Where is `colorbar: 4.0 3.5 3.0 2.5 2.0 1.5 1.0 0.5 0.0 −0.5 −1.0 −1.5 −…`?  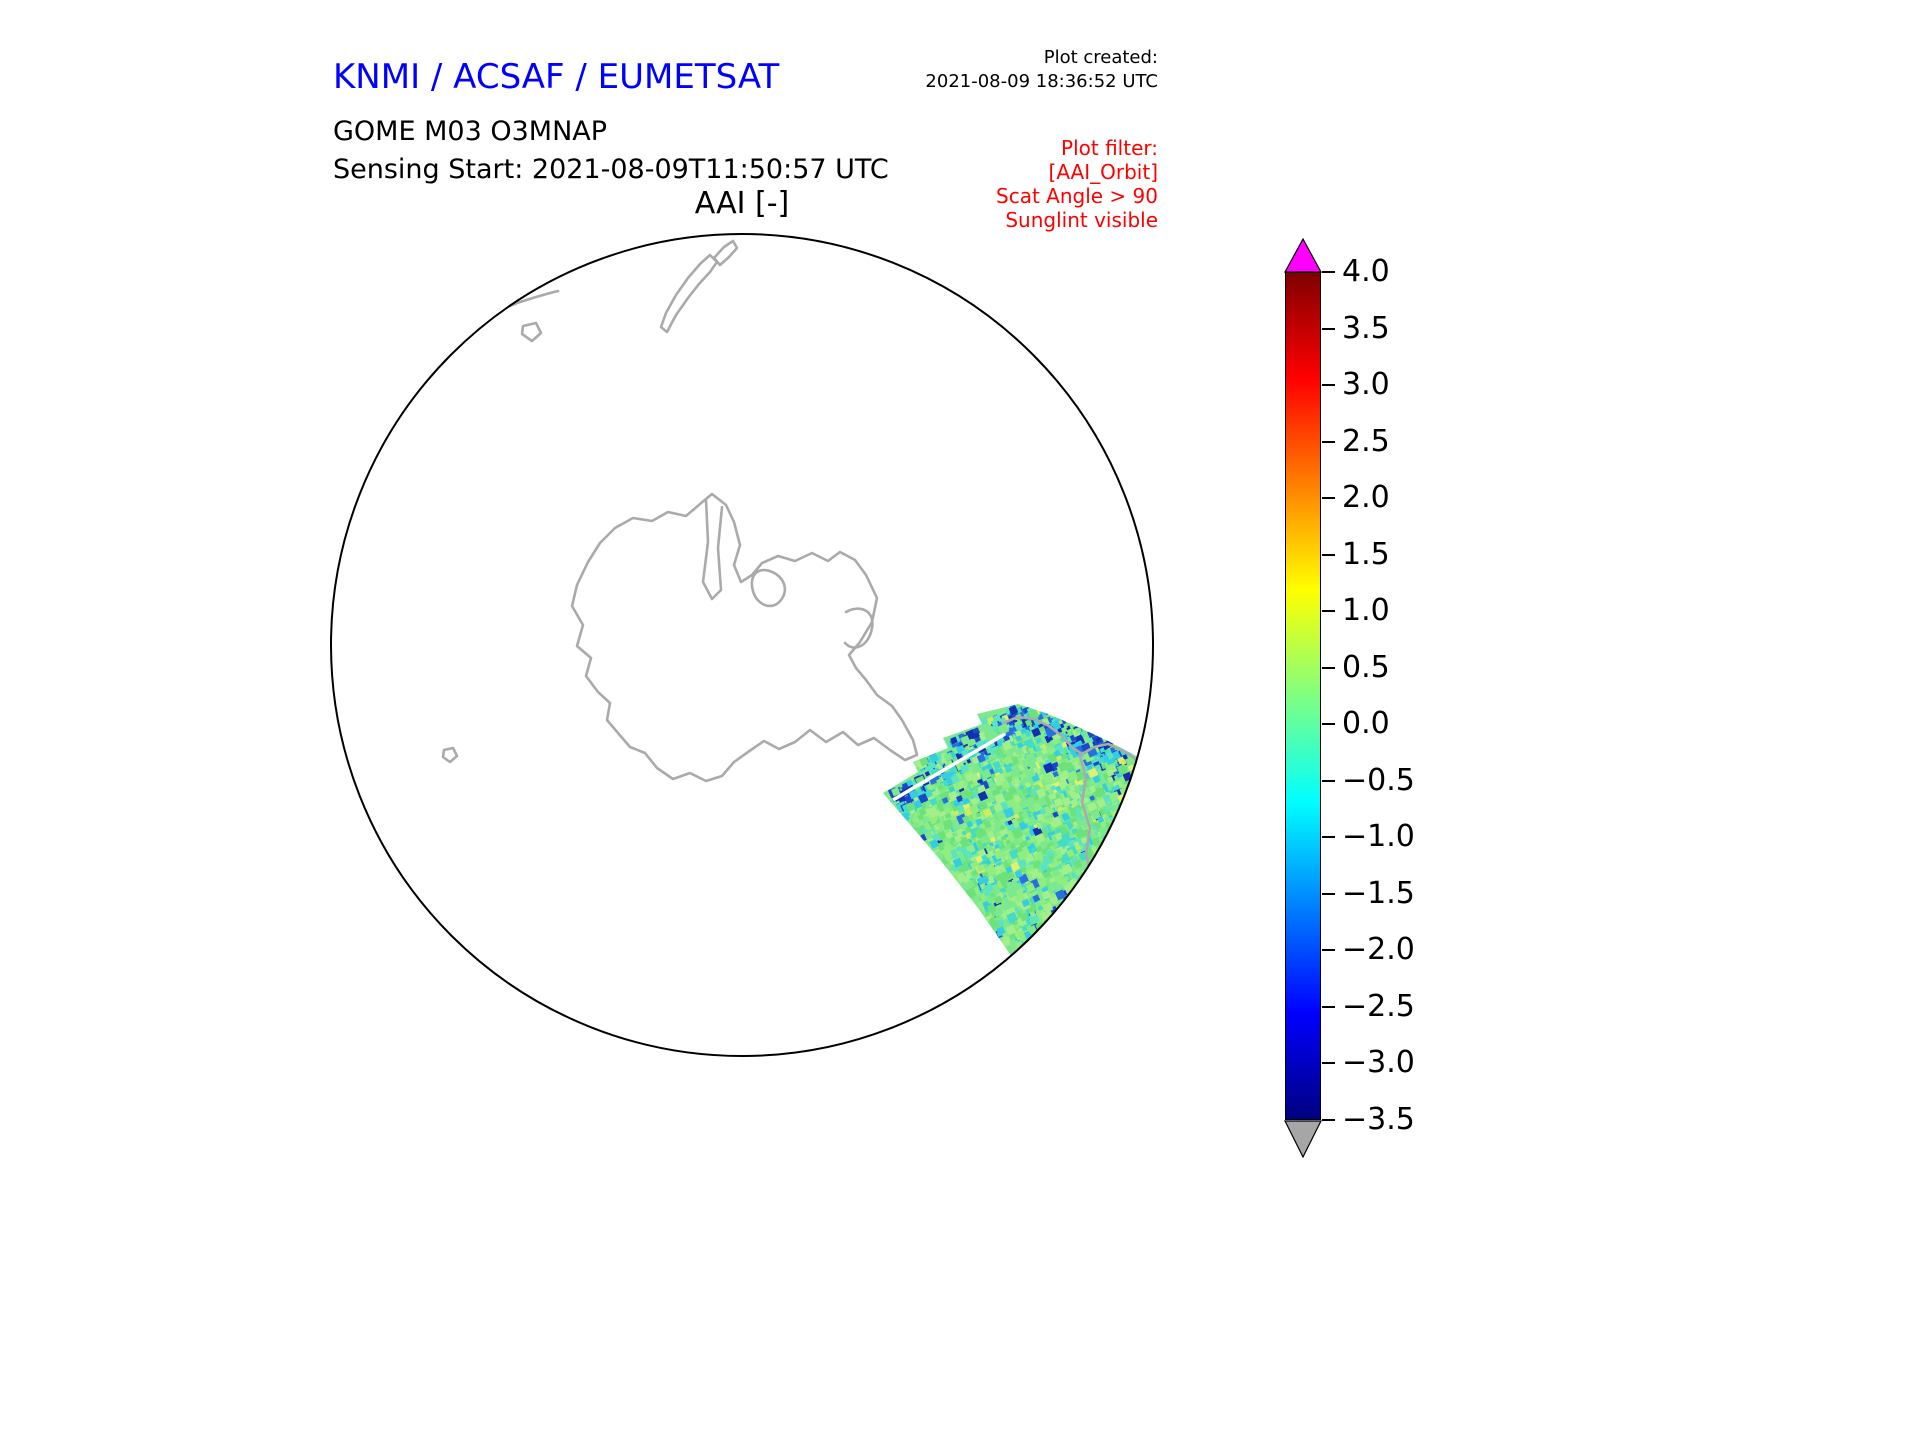 colorbar: 4.0 3.5 3.0 2.5 2.0 1.5 1.0 0.5 0.0 −0.5 −1.0 −1.5 −… is located at coordinates (1399, 700).